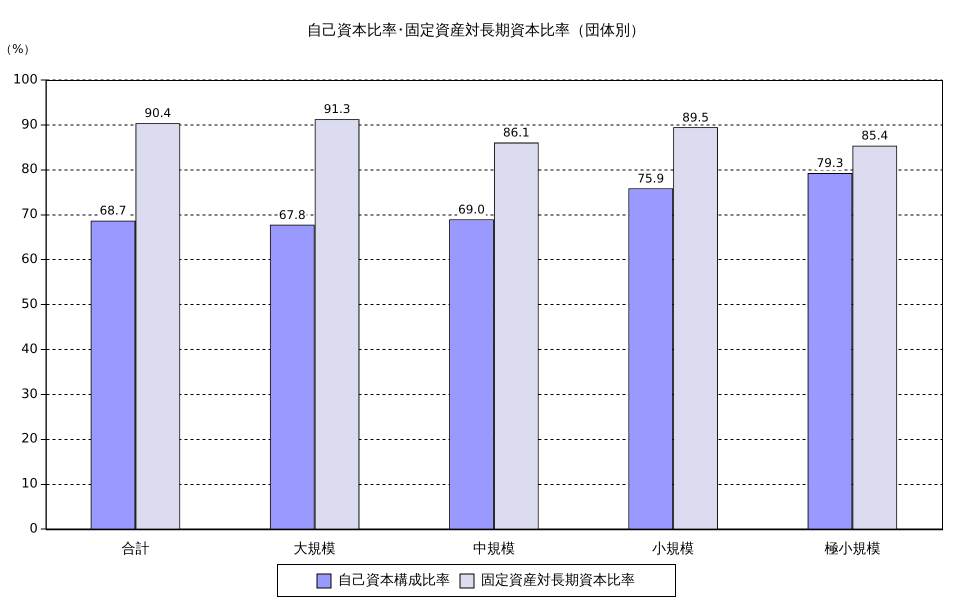  What do you see at coordinates (29, 260) in the screenshot?
I see `y-tick-label: 60` at bounding box center [29, 260].